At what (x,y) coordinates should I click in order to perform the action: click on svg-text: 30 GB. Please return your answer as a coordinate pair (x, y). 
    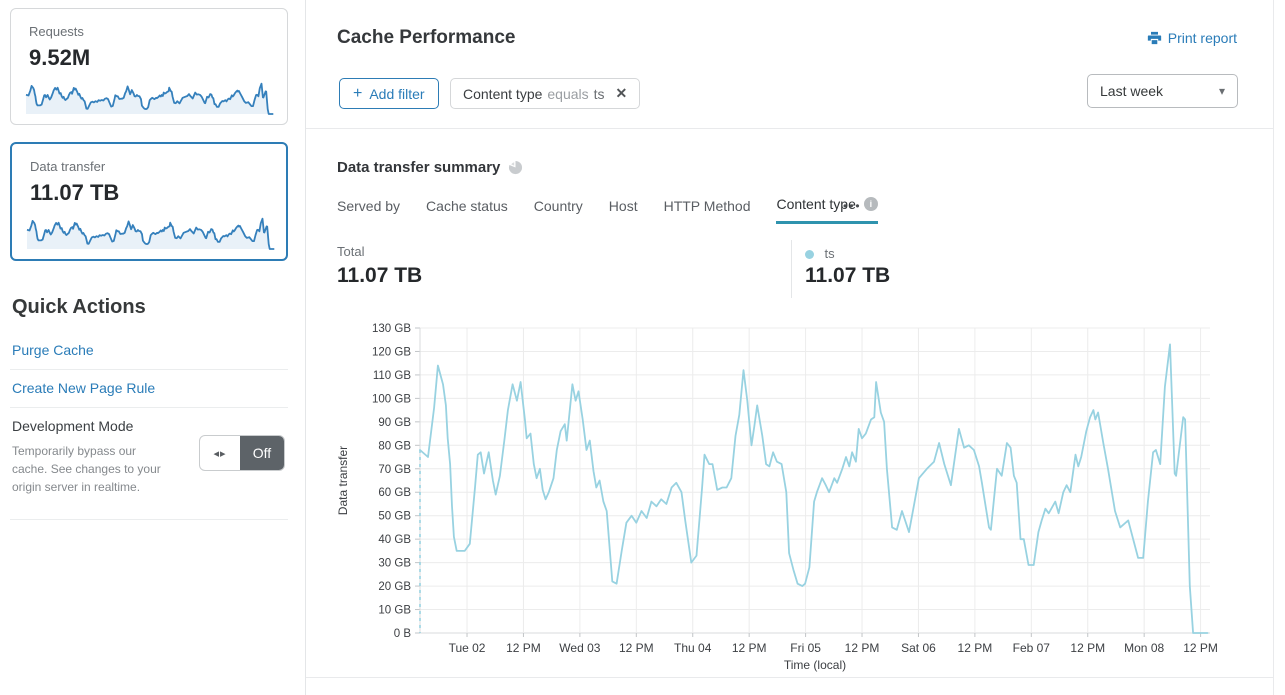
    Looking at the image, I should click on (394, 564).